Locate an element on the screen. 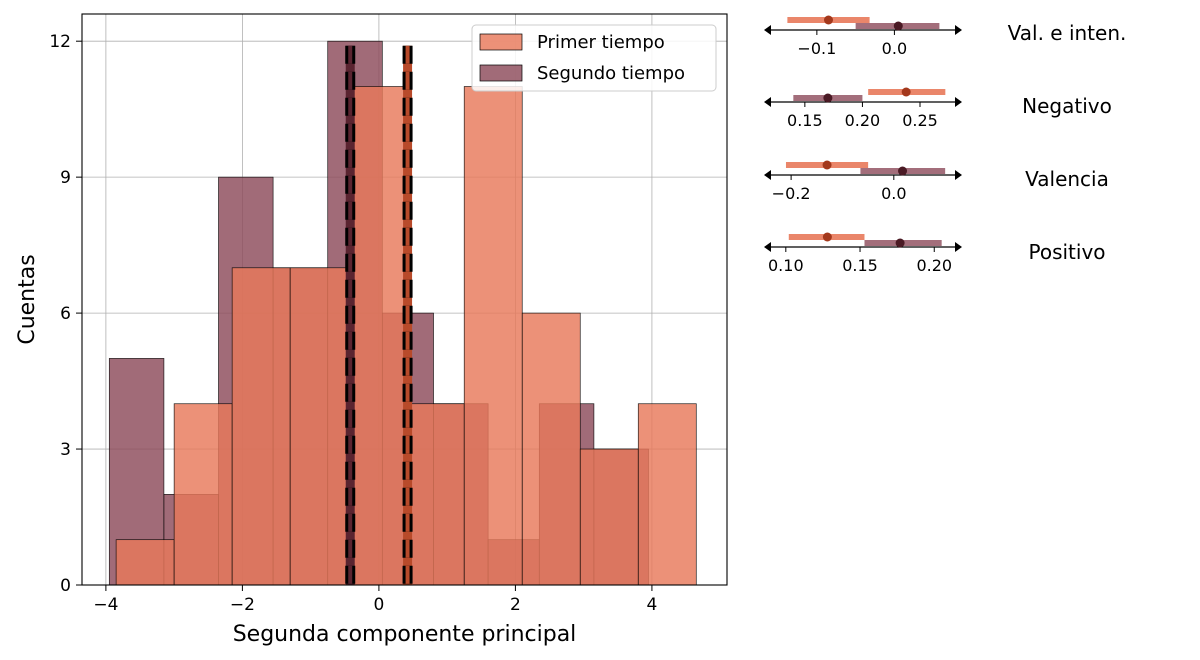  y-tick-label: 6 is located at coordinates (65, 314).